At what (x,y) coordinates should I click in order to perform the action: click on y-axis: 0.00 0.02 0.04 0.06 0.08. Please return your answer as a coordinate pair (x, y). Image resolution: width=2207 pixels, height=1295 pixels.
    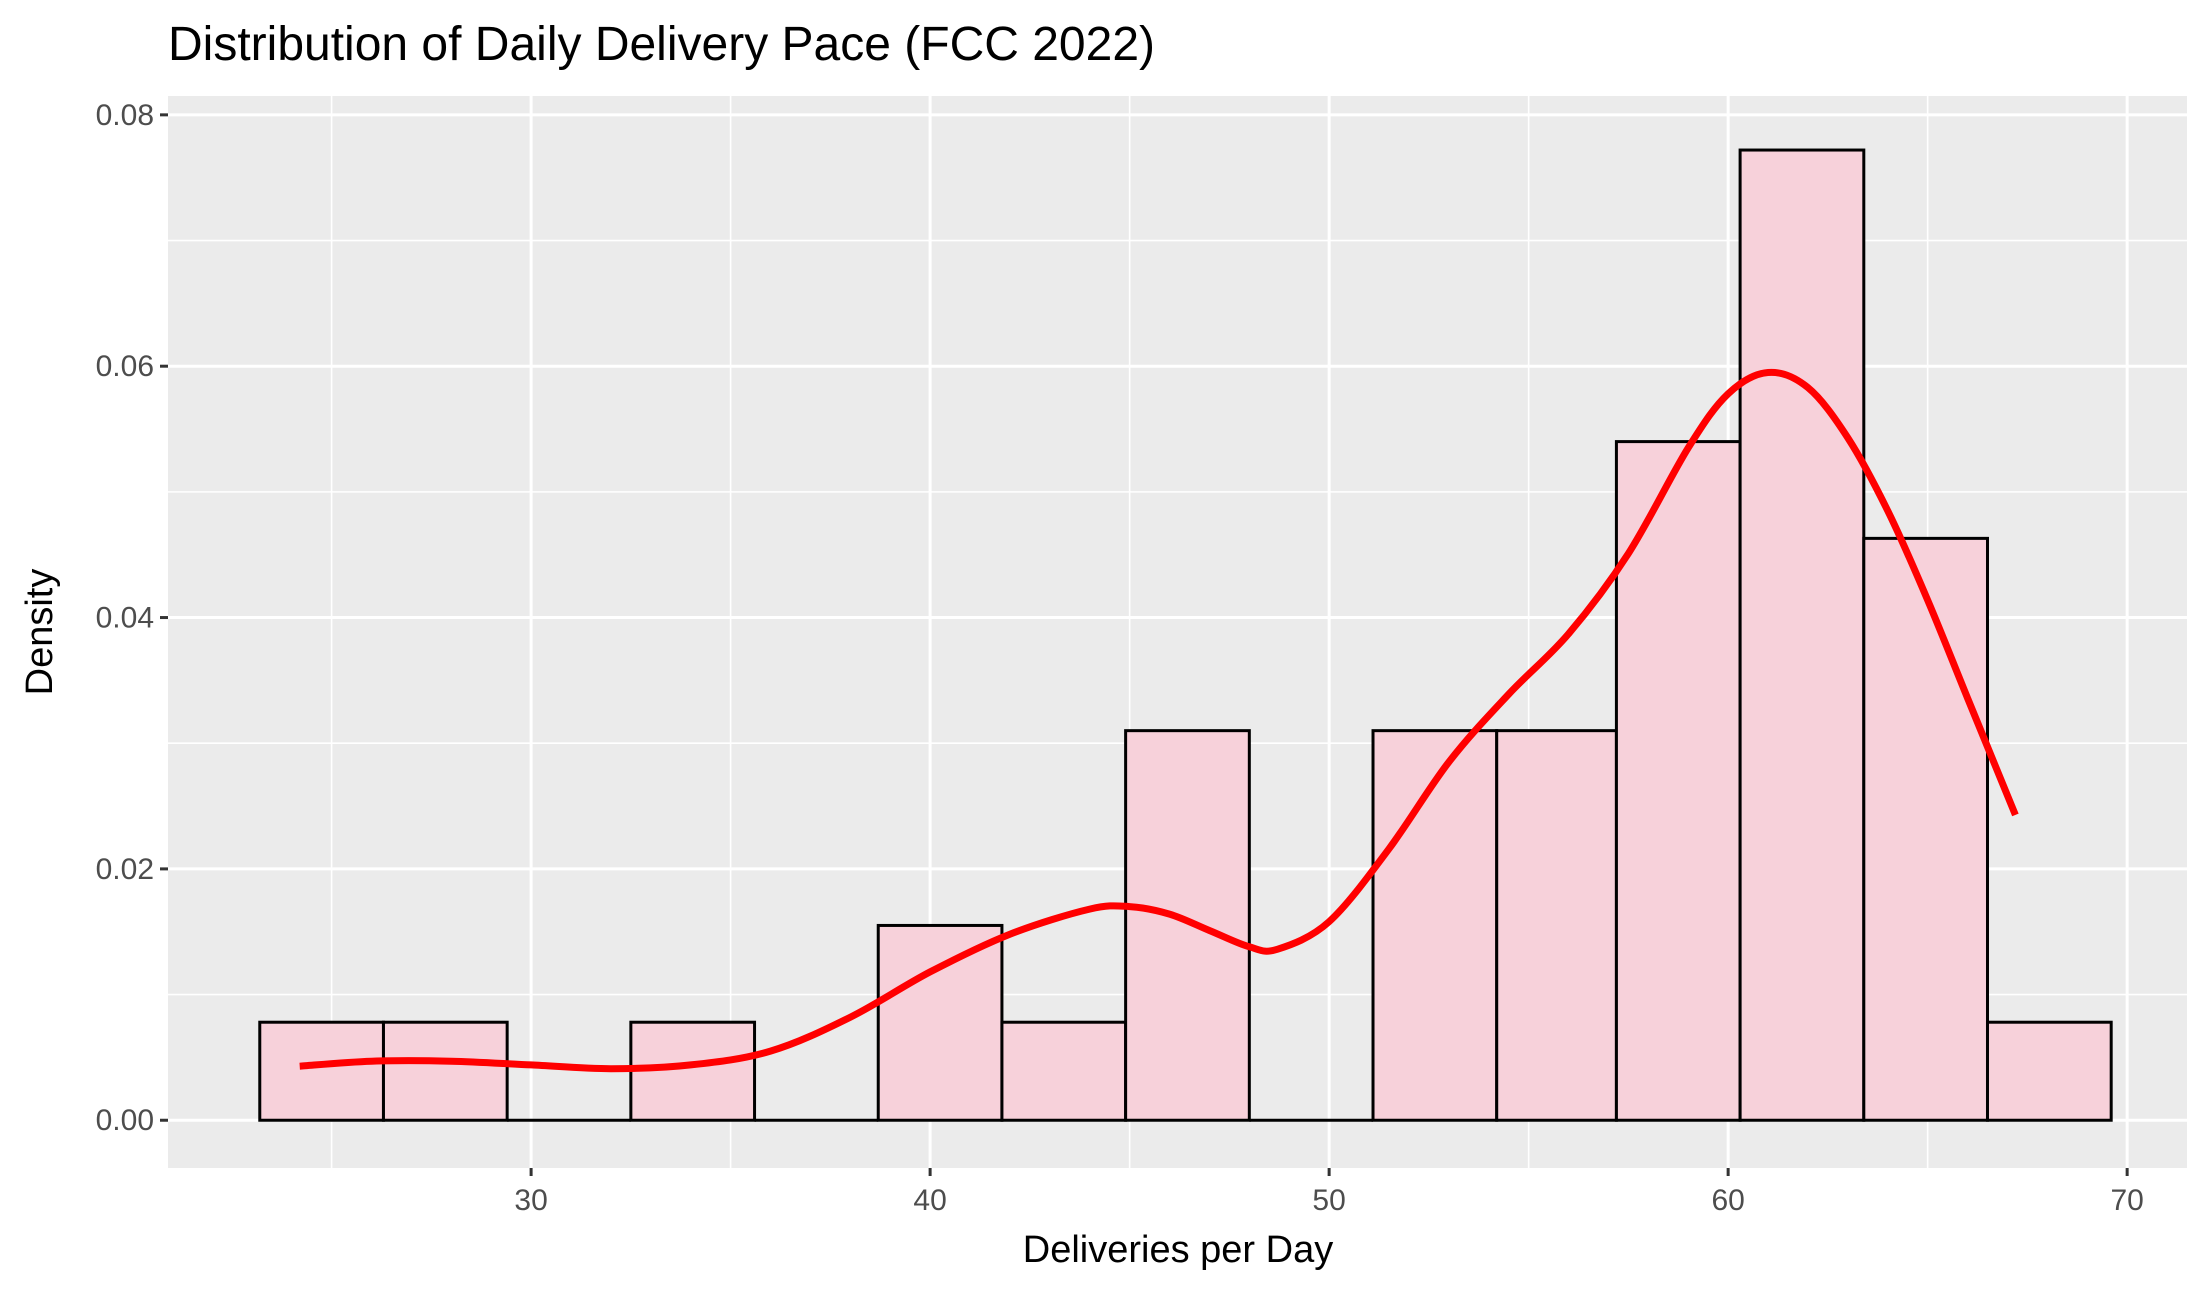
    Looking at the image, I should click on (132, 618).